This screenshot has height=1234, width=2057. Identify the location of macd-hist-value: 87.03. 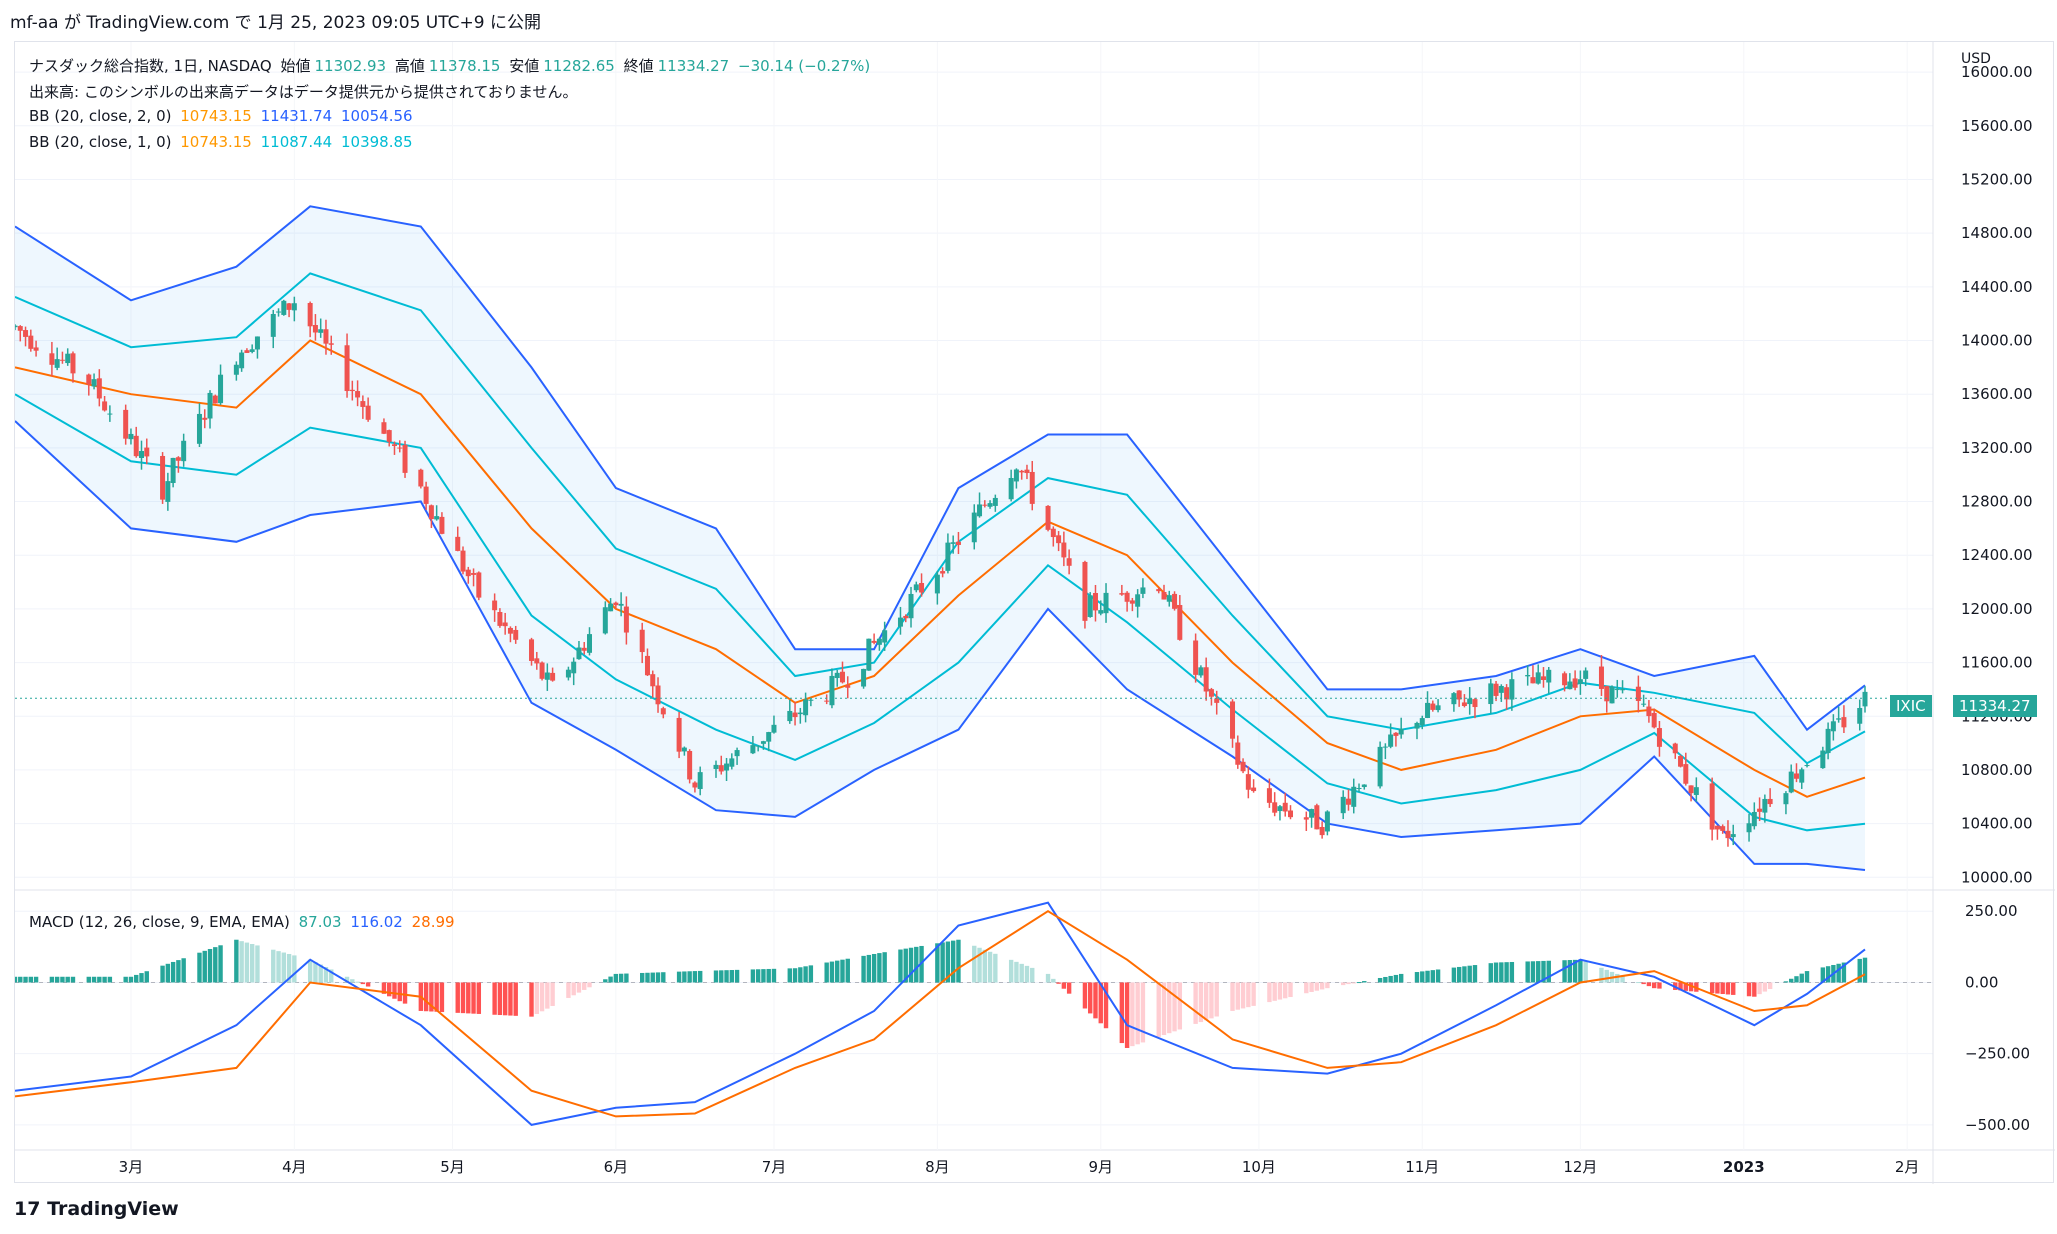
(320, 922).